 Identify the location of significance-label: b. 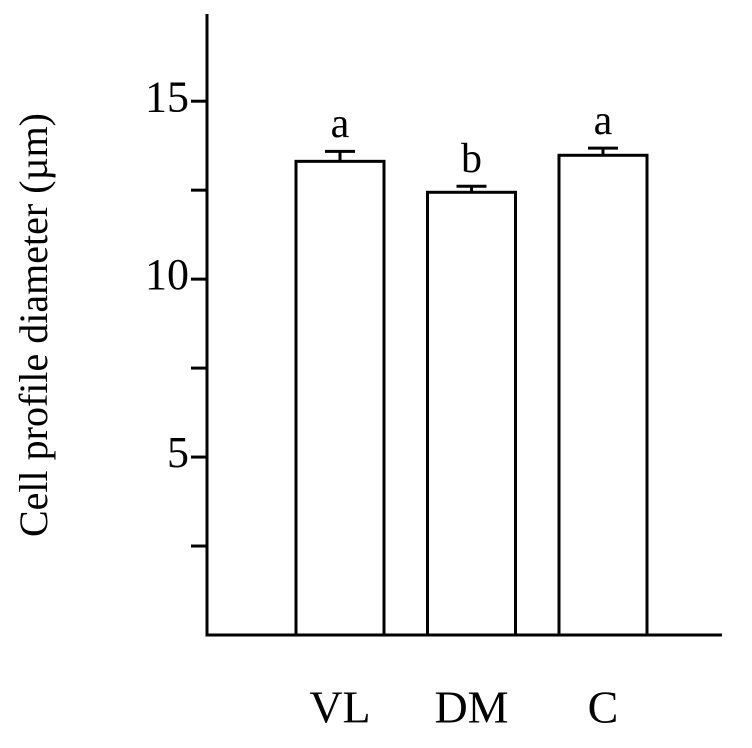
(471, 159).